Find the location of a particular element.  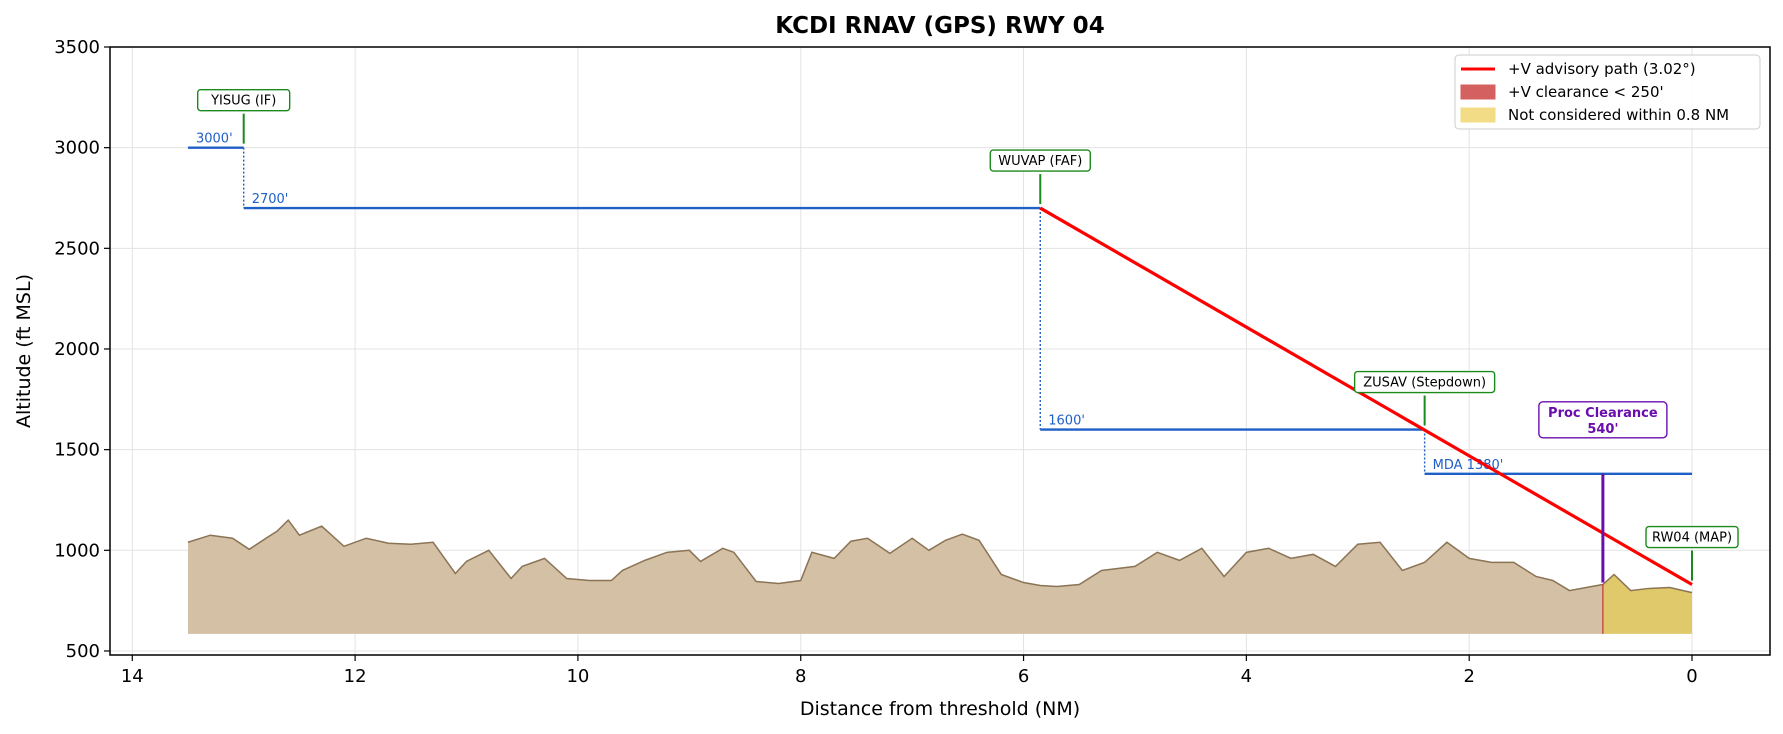

y-tick-label: 1500 is located at coordinates (77, 450).